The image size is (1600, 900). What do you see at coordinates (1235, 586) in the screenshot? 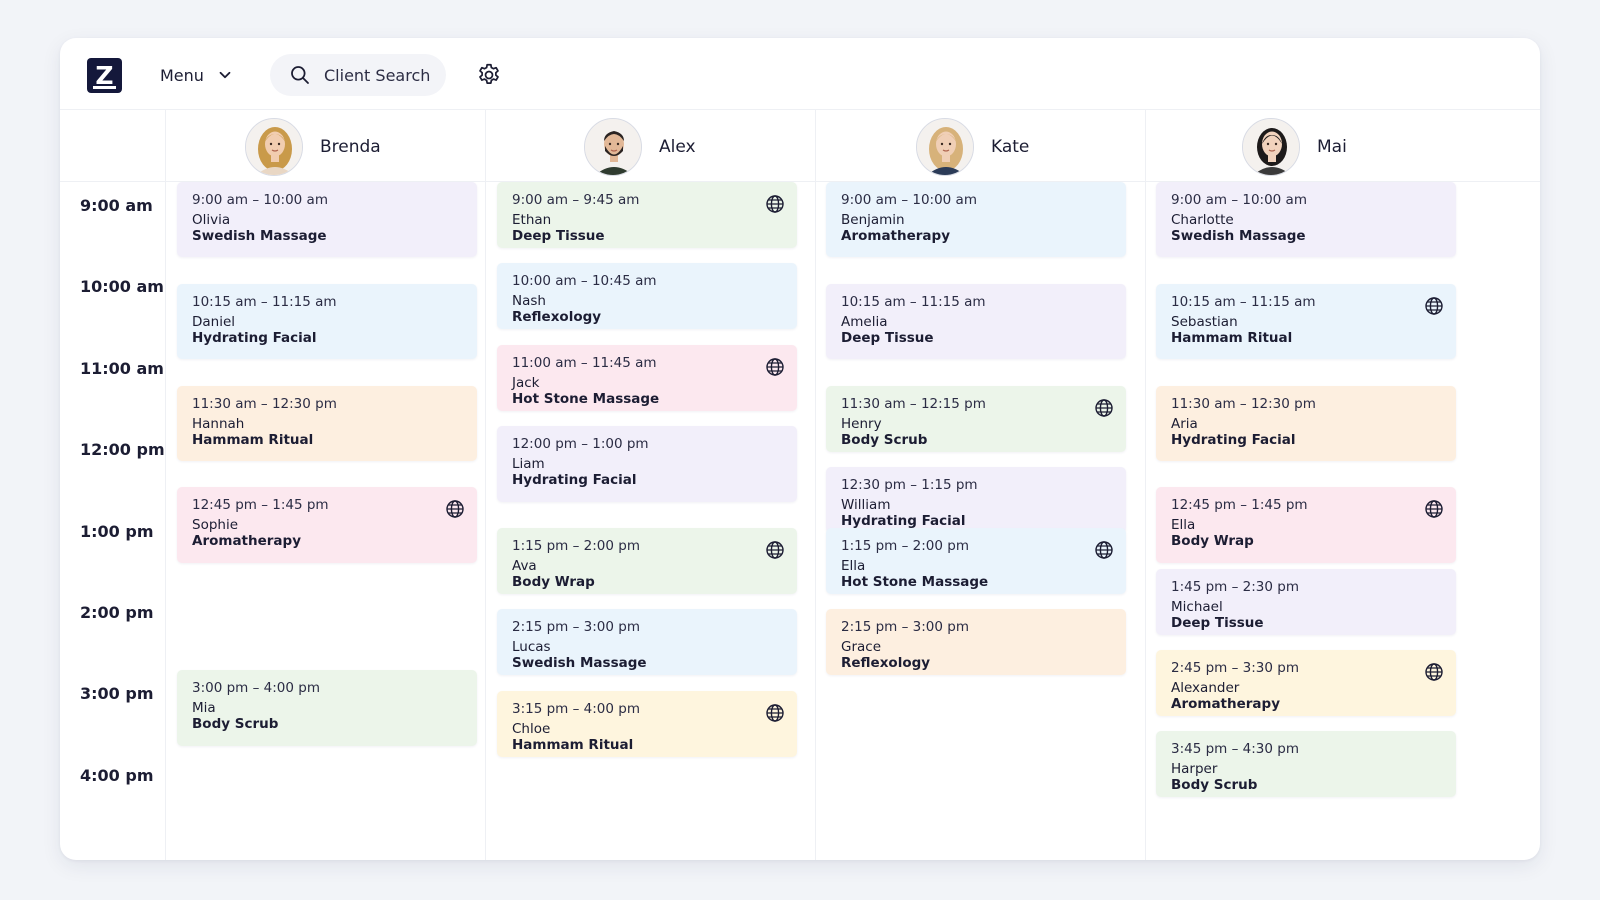
I see `appointment-time: 1:45 pm – 2:30 pm` at bounding box center [1235, 586].